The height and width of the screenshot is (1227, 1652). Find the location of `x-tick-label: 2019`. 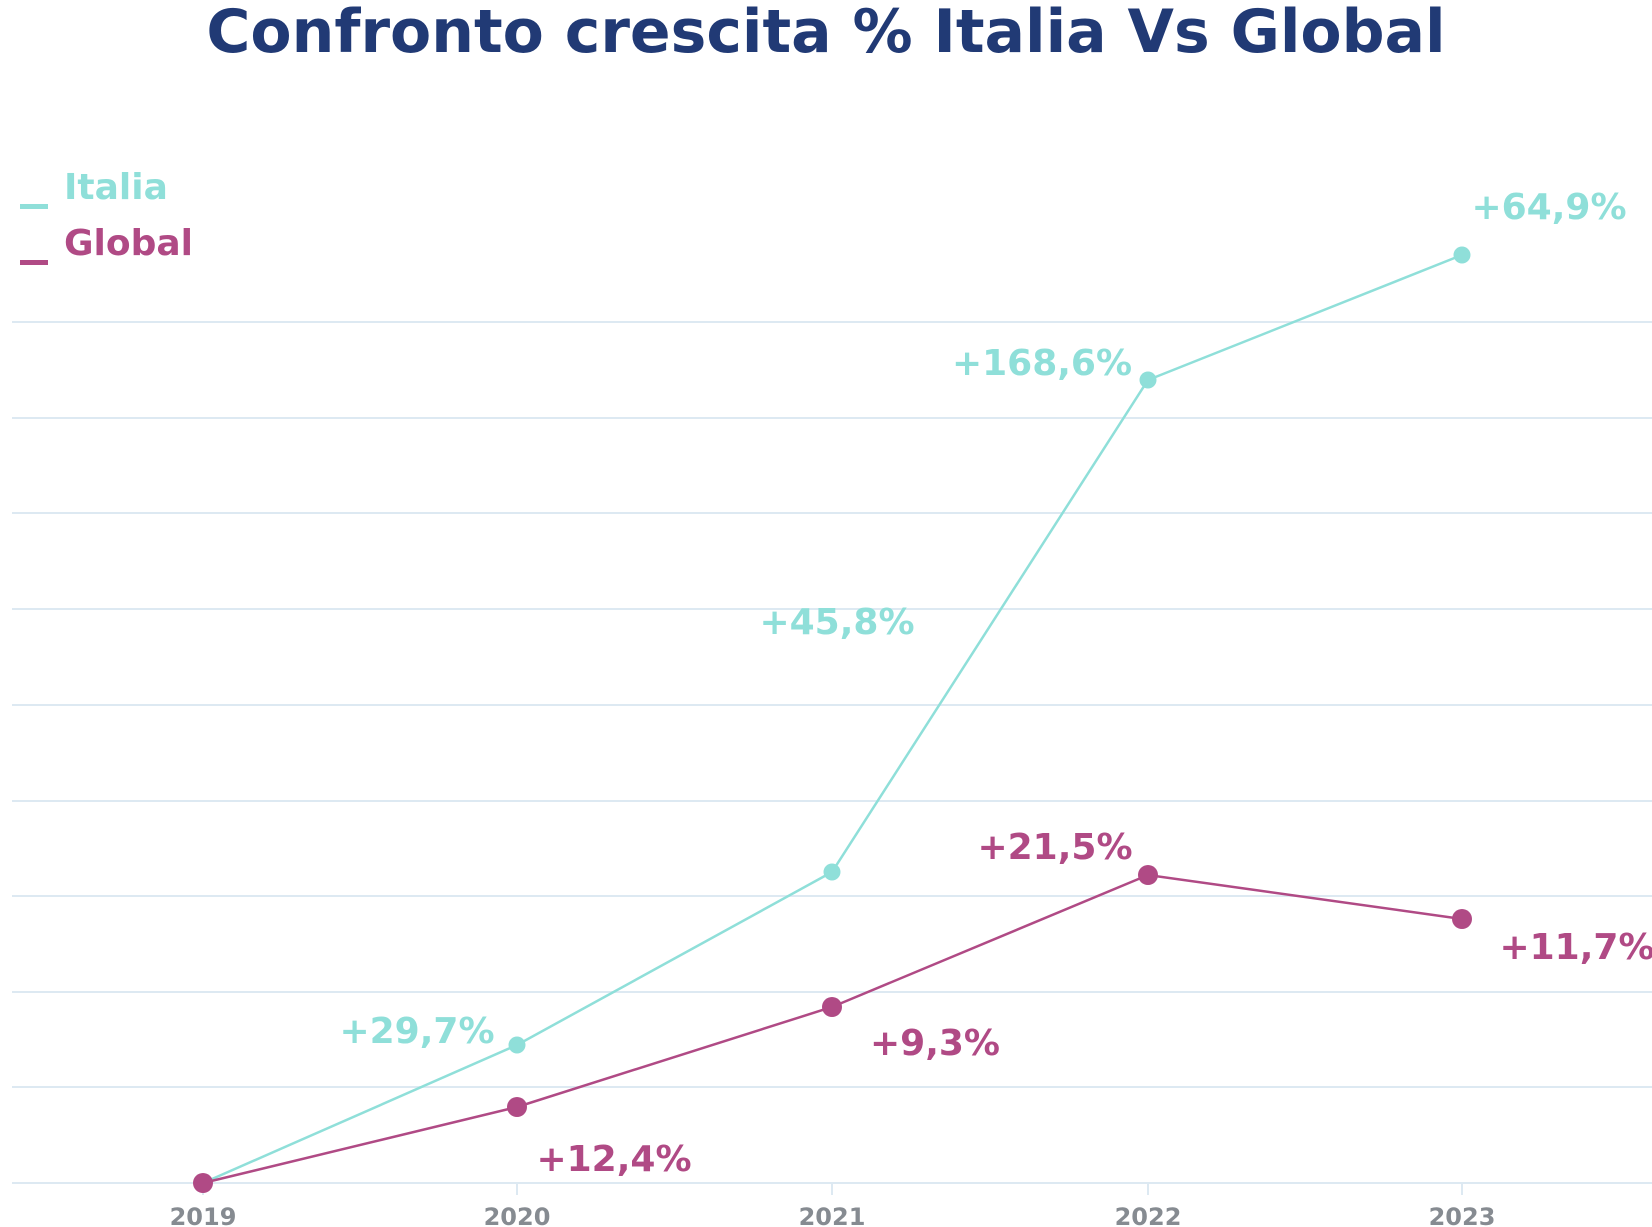

x-tick-label: 2019 is located at coordinates (203, 1215).